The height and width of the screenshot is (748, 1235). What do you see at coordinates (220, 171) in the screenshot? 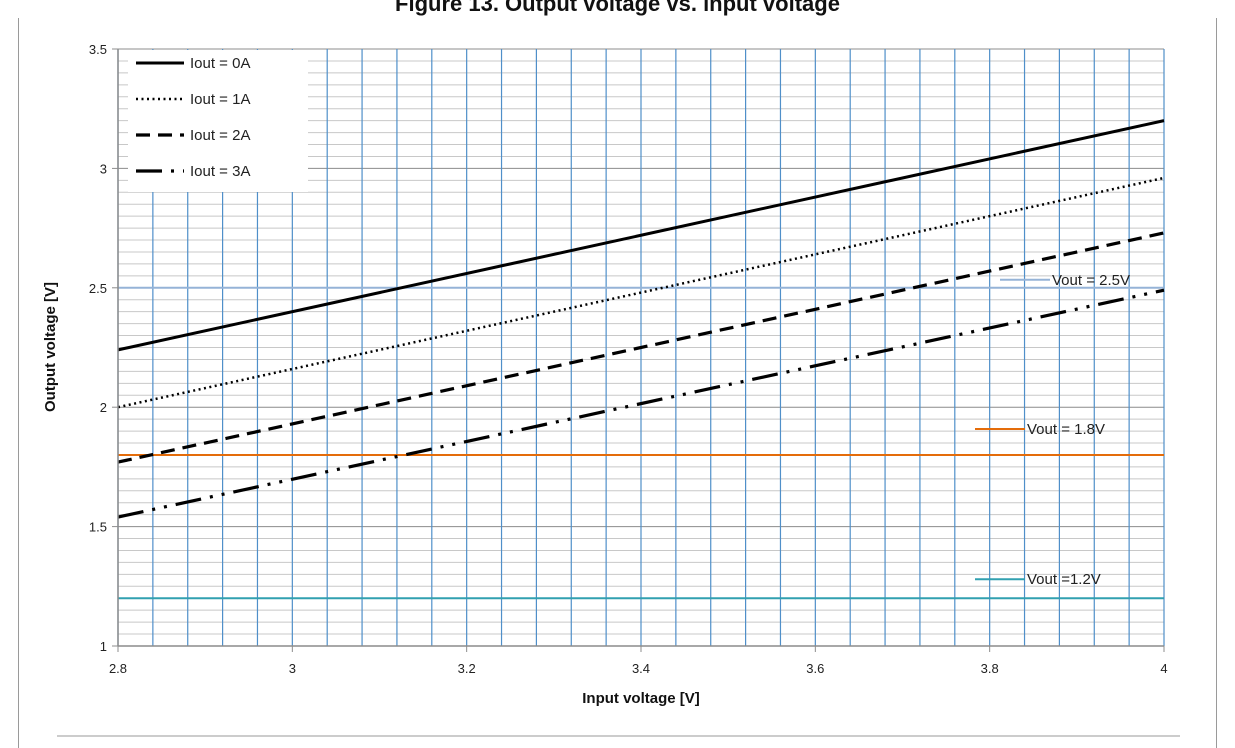
I see `legend-entry: Iout = 3A` at bounding box center [220, 171].